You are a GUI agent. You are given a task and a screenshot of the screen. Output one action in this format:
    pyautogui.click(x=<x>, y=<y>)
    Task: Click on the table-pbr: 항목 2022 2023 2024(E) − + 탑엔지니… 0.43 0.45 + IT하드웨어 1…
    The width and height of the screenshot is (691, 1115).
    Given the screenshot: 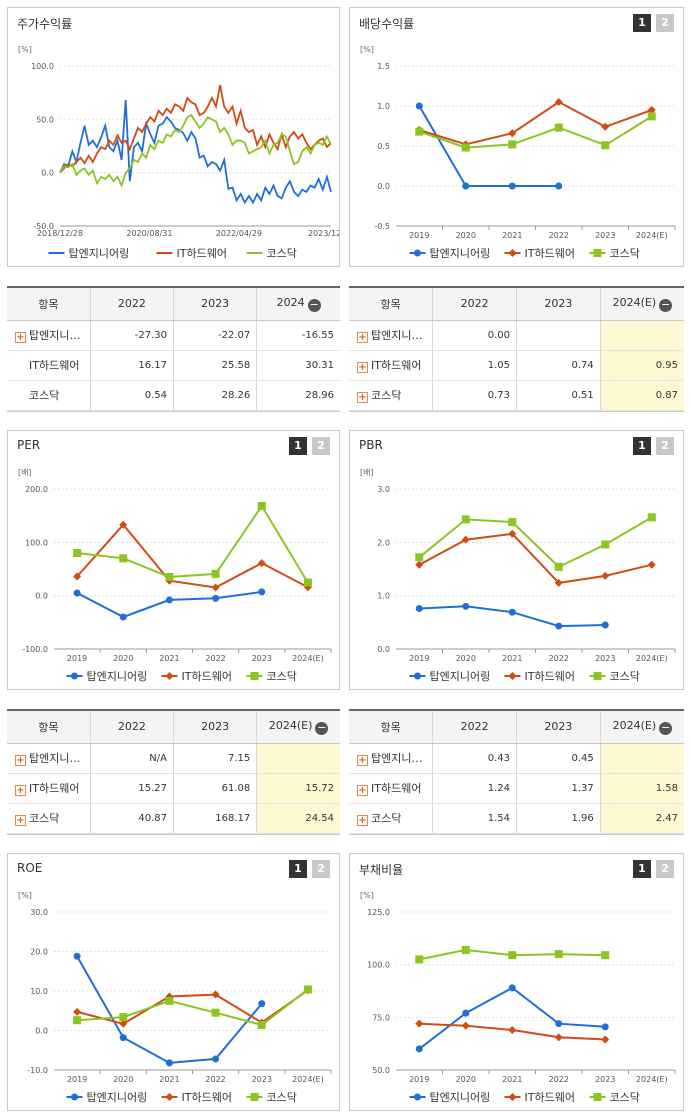 What is the action you would take?
    pyautogui.click(x=516, y=772)
    